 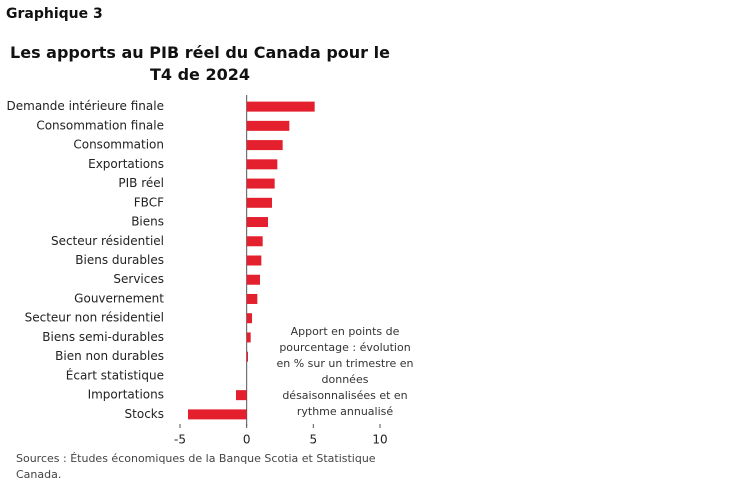 What do you see at coordinates (314, 440) in the screenshot?
I see `x-tick-label: 5` at bounding box center [314, 440].